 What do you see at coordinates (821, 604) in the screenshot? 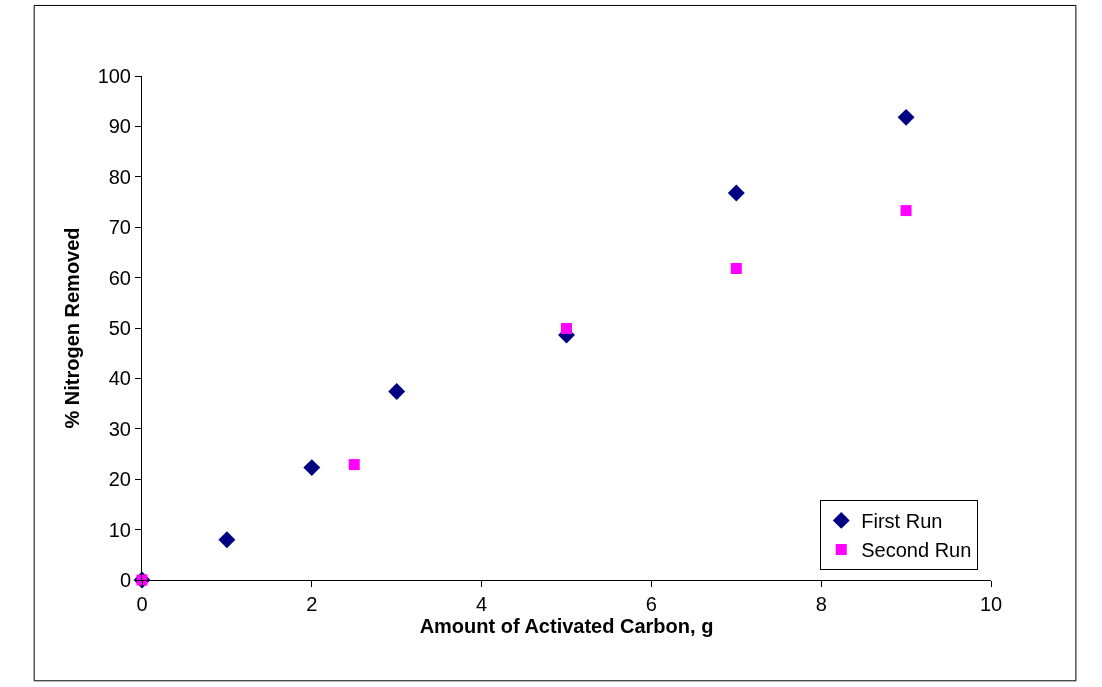
I see `x-tick-label: 8` at bounding box center [821, 604].